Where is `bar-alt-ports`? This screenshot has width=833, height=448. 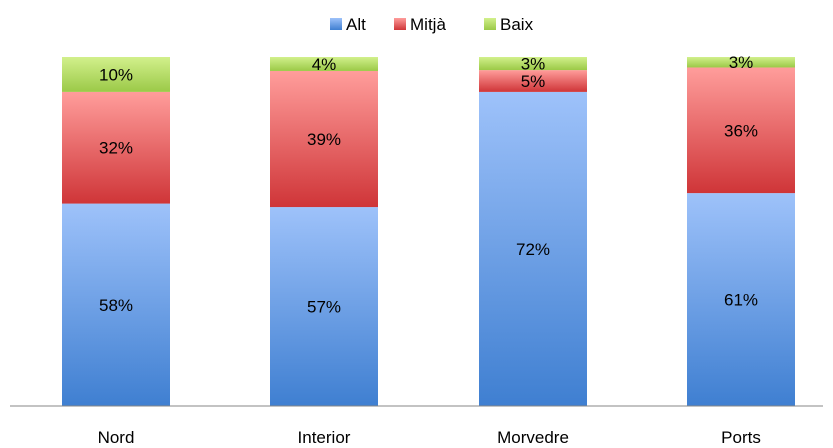 bar-alt-ports is located at coordinates (741, 299).